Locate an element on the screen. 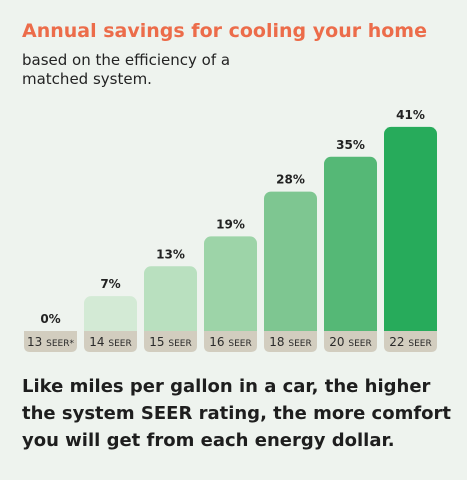 Image resolution: width=467 pixels, height=480 pixels. value-label-18: 28% is located at coordinates (290, 180).